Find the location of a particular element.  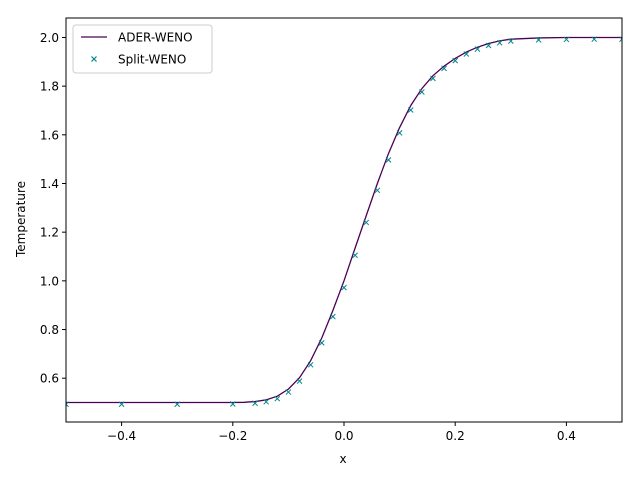

y-tick-label: 1.0 is located at coordinates (49, 281).